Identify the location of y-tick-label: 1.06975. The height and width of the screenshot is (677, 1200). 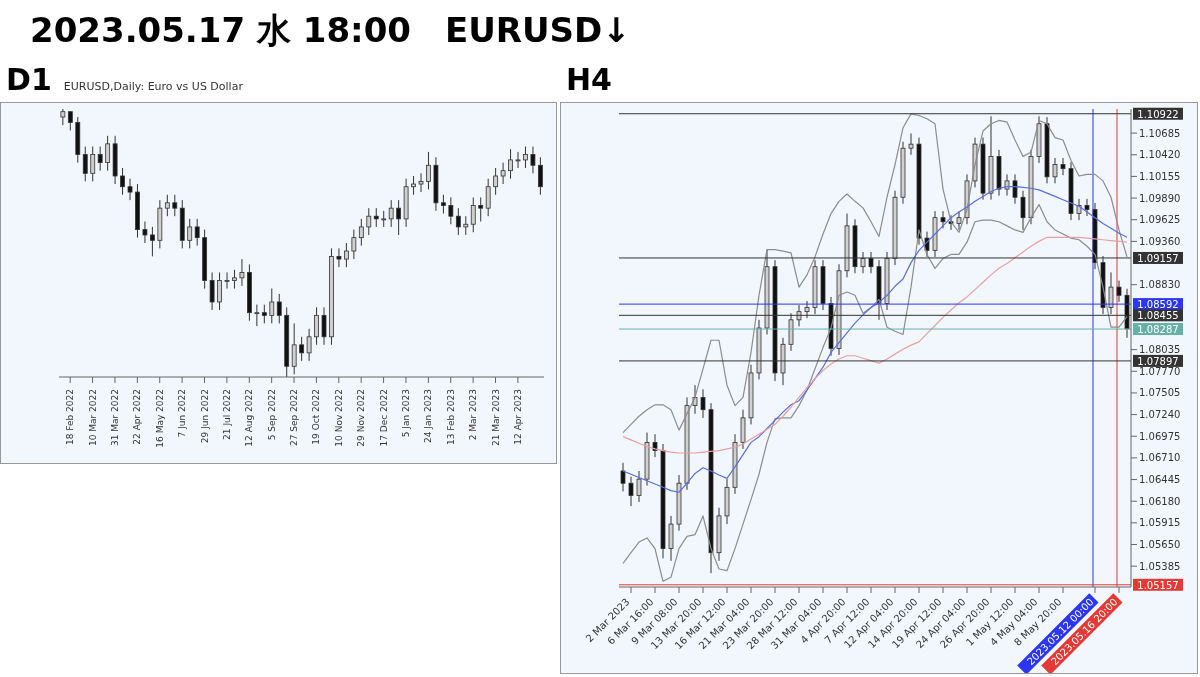
(1160, 436).